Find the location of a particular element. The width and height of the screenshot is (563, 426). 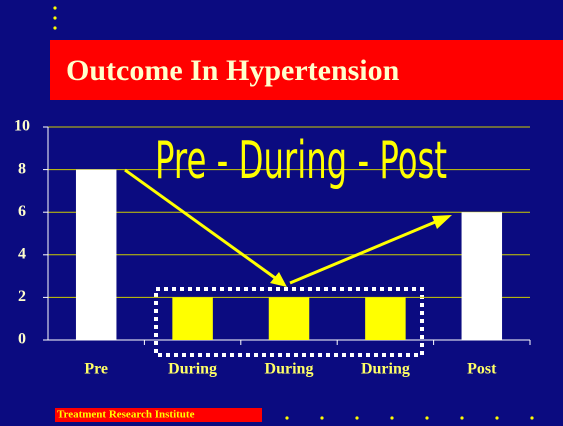

footer-bar is located at coordinates (158, 415).